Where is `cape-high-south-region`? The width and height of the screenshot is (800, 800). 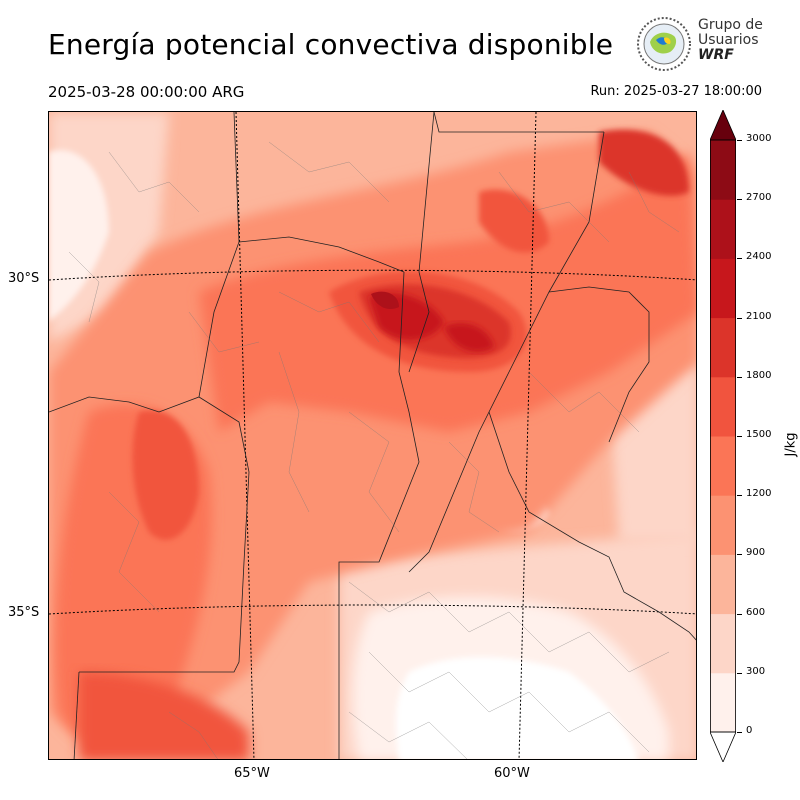
cape-high-south-region is located at coordinates (164, 715).